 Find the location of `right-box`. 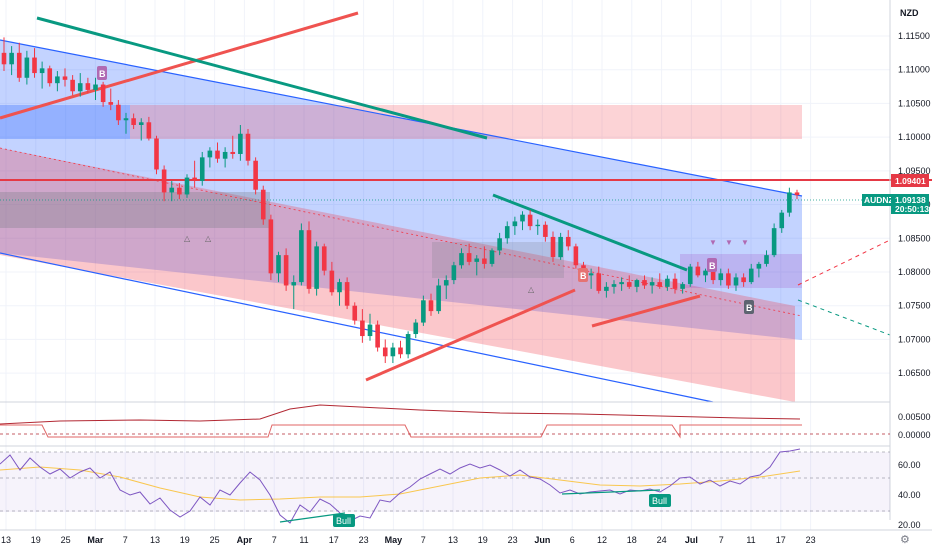

right-box is located at coordinates (741, 271).